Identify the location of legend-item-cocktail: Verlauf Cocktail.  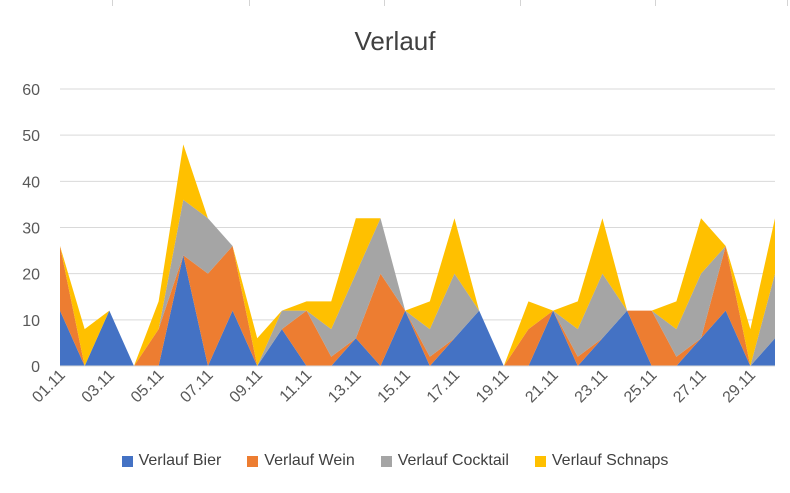
(444, 461).